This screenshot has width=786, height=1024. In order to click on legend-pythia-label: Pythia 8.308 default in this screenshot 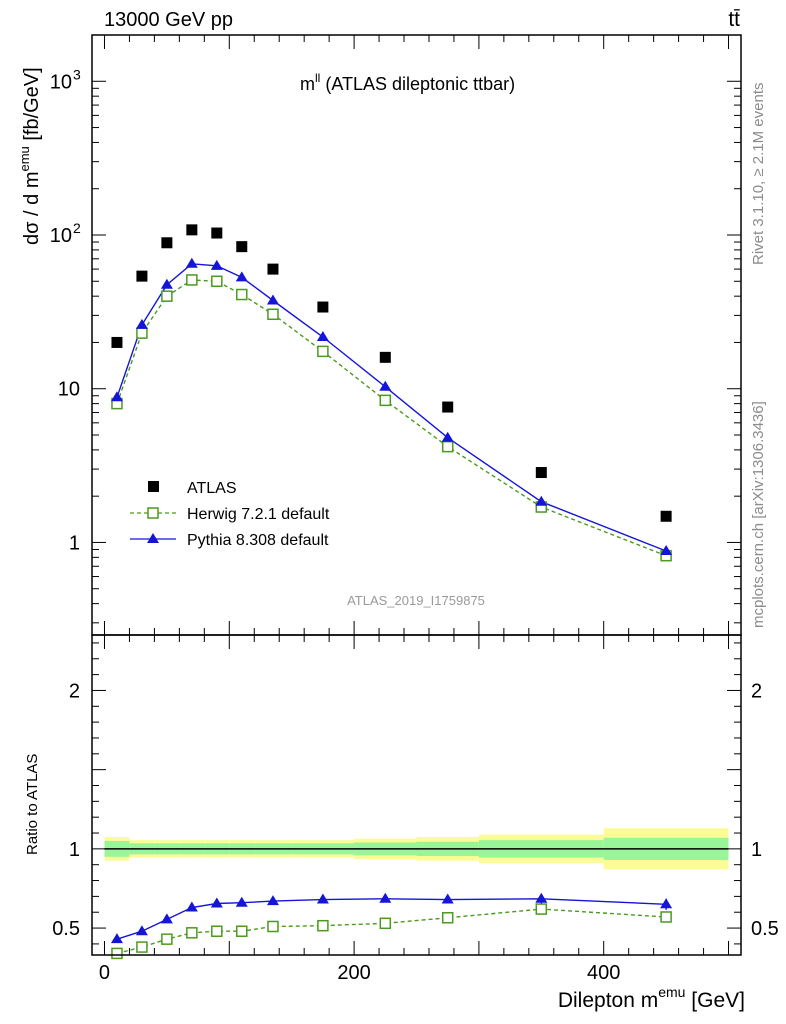, I will do `click(258, 540)`.